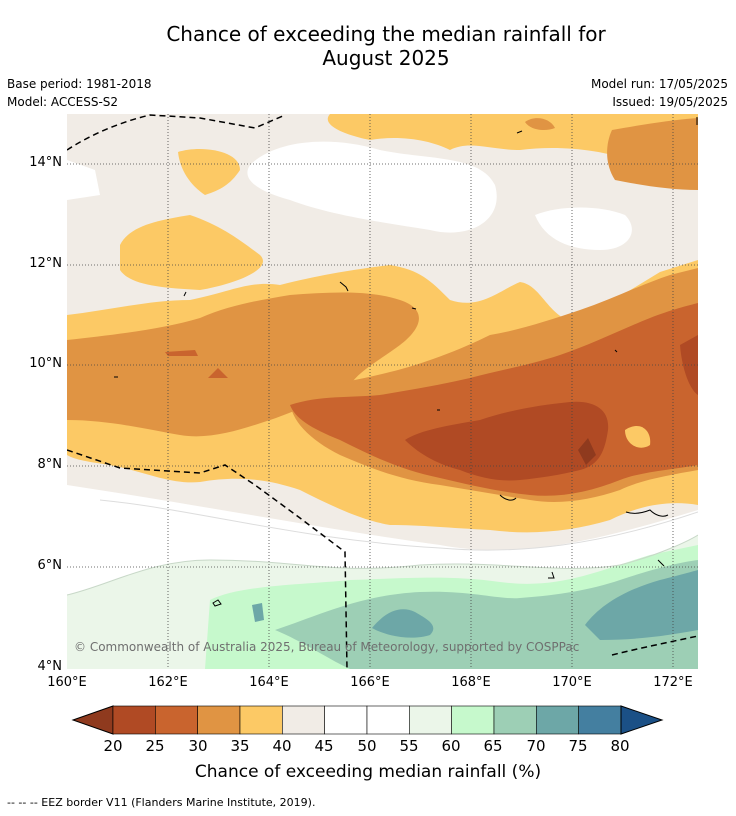  Describe the element at coordinates (512, 152) in the screenshot. I see `band-35-40-north` at that location.